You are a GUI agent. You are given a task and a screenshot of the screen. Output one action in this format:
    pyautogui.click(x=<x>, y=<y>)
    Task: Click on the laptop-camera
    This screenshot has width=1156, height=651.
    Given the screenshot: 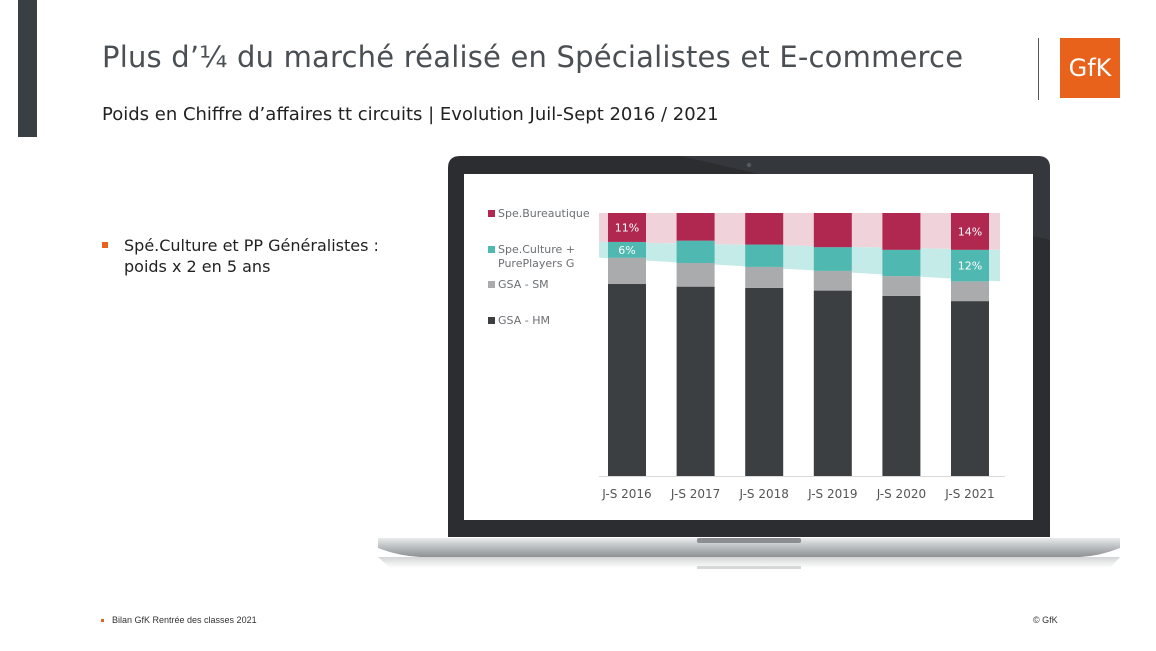 What is the action you would take?
    pyautogui.click(x=749, y=165)
    